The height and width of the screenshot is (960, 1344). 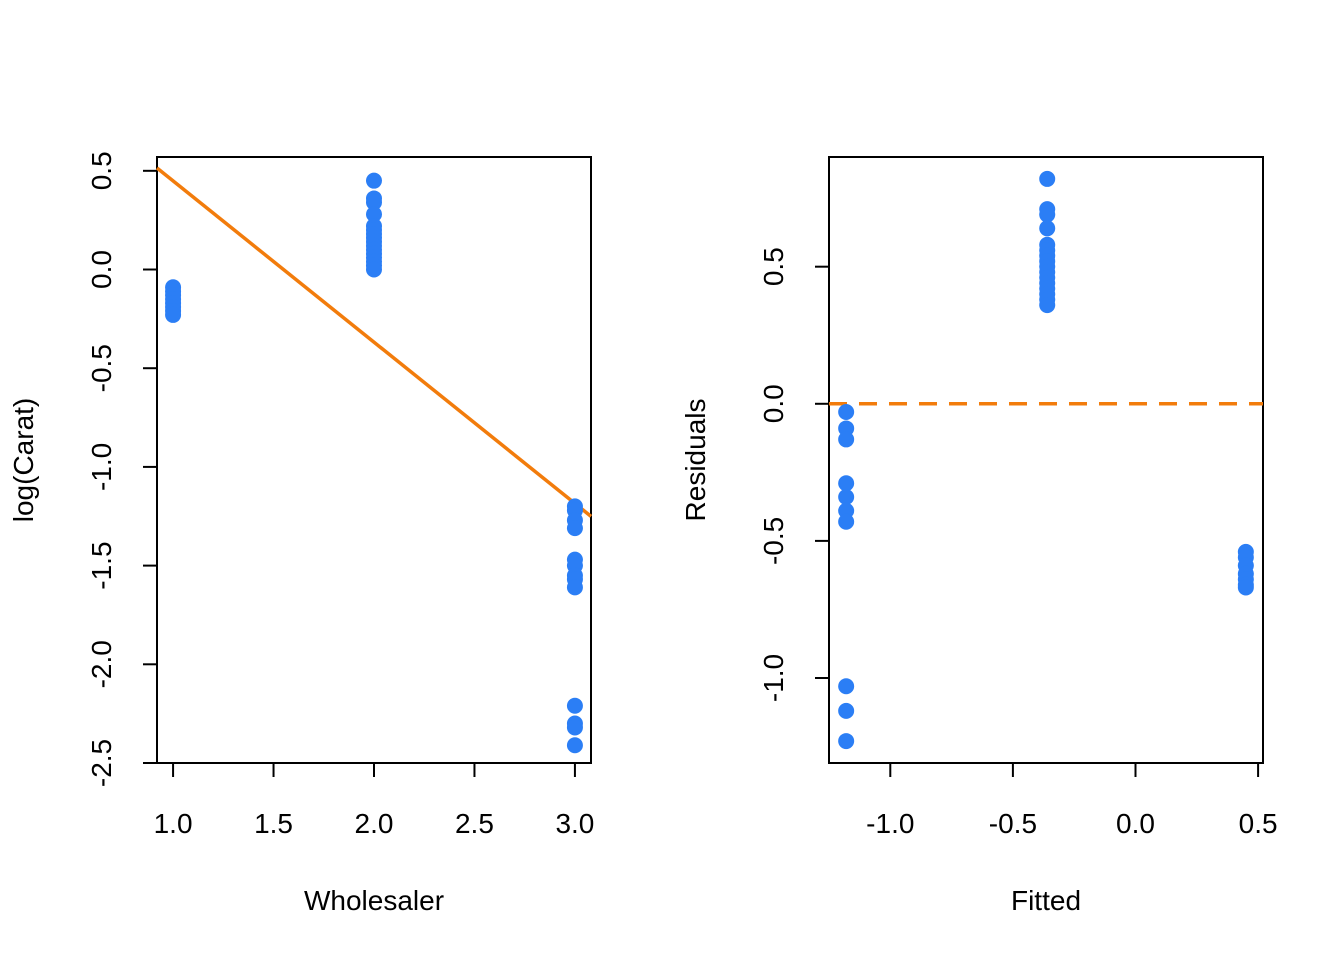 What do you see at coordinates (890, 823) in the screenshot?
I see `right-x-tick-label: -1.0` at bounding box center [890, 823].